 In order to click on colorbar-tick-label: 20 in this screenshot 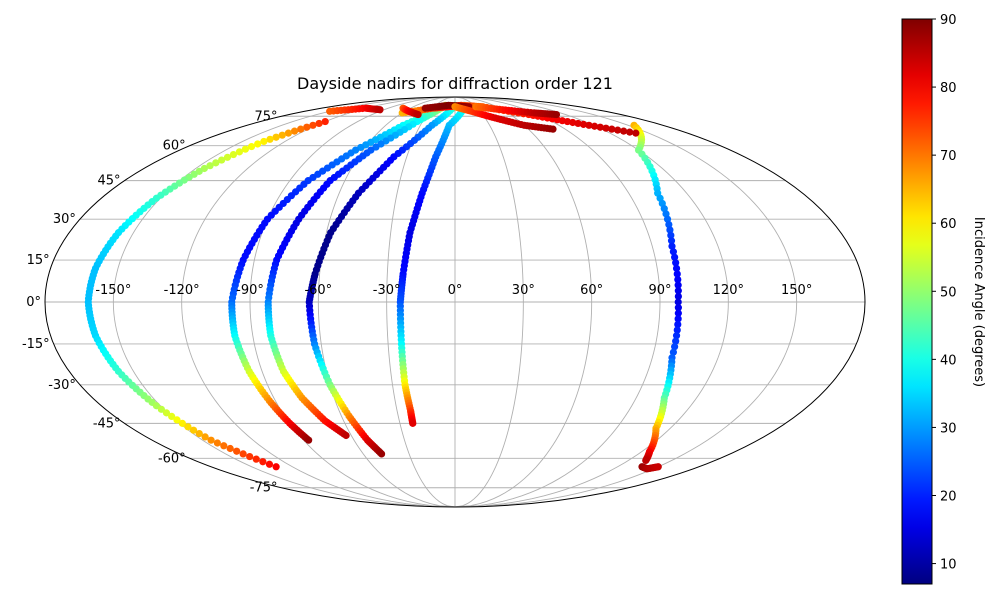, I will do `click(948, 497)`.